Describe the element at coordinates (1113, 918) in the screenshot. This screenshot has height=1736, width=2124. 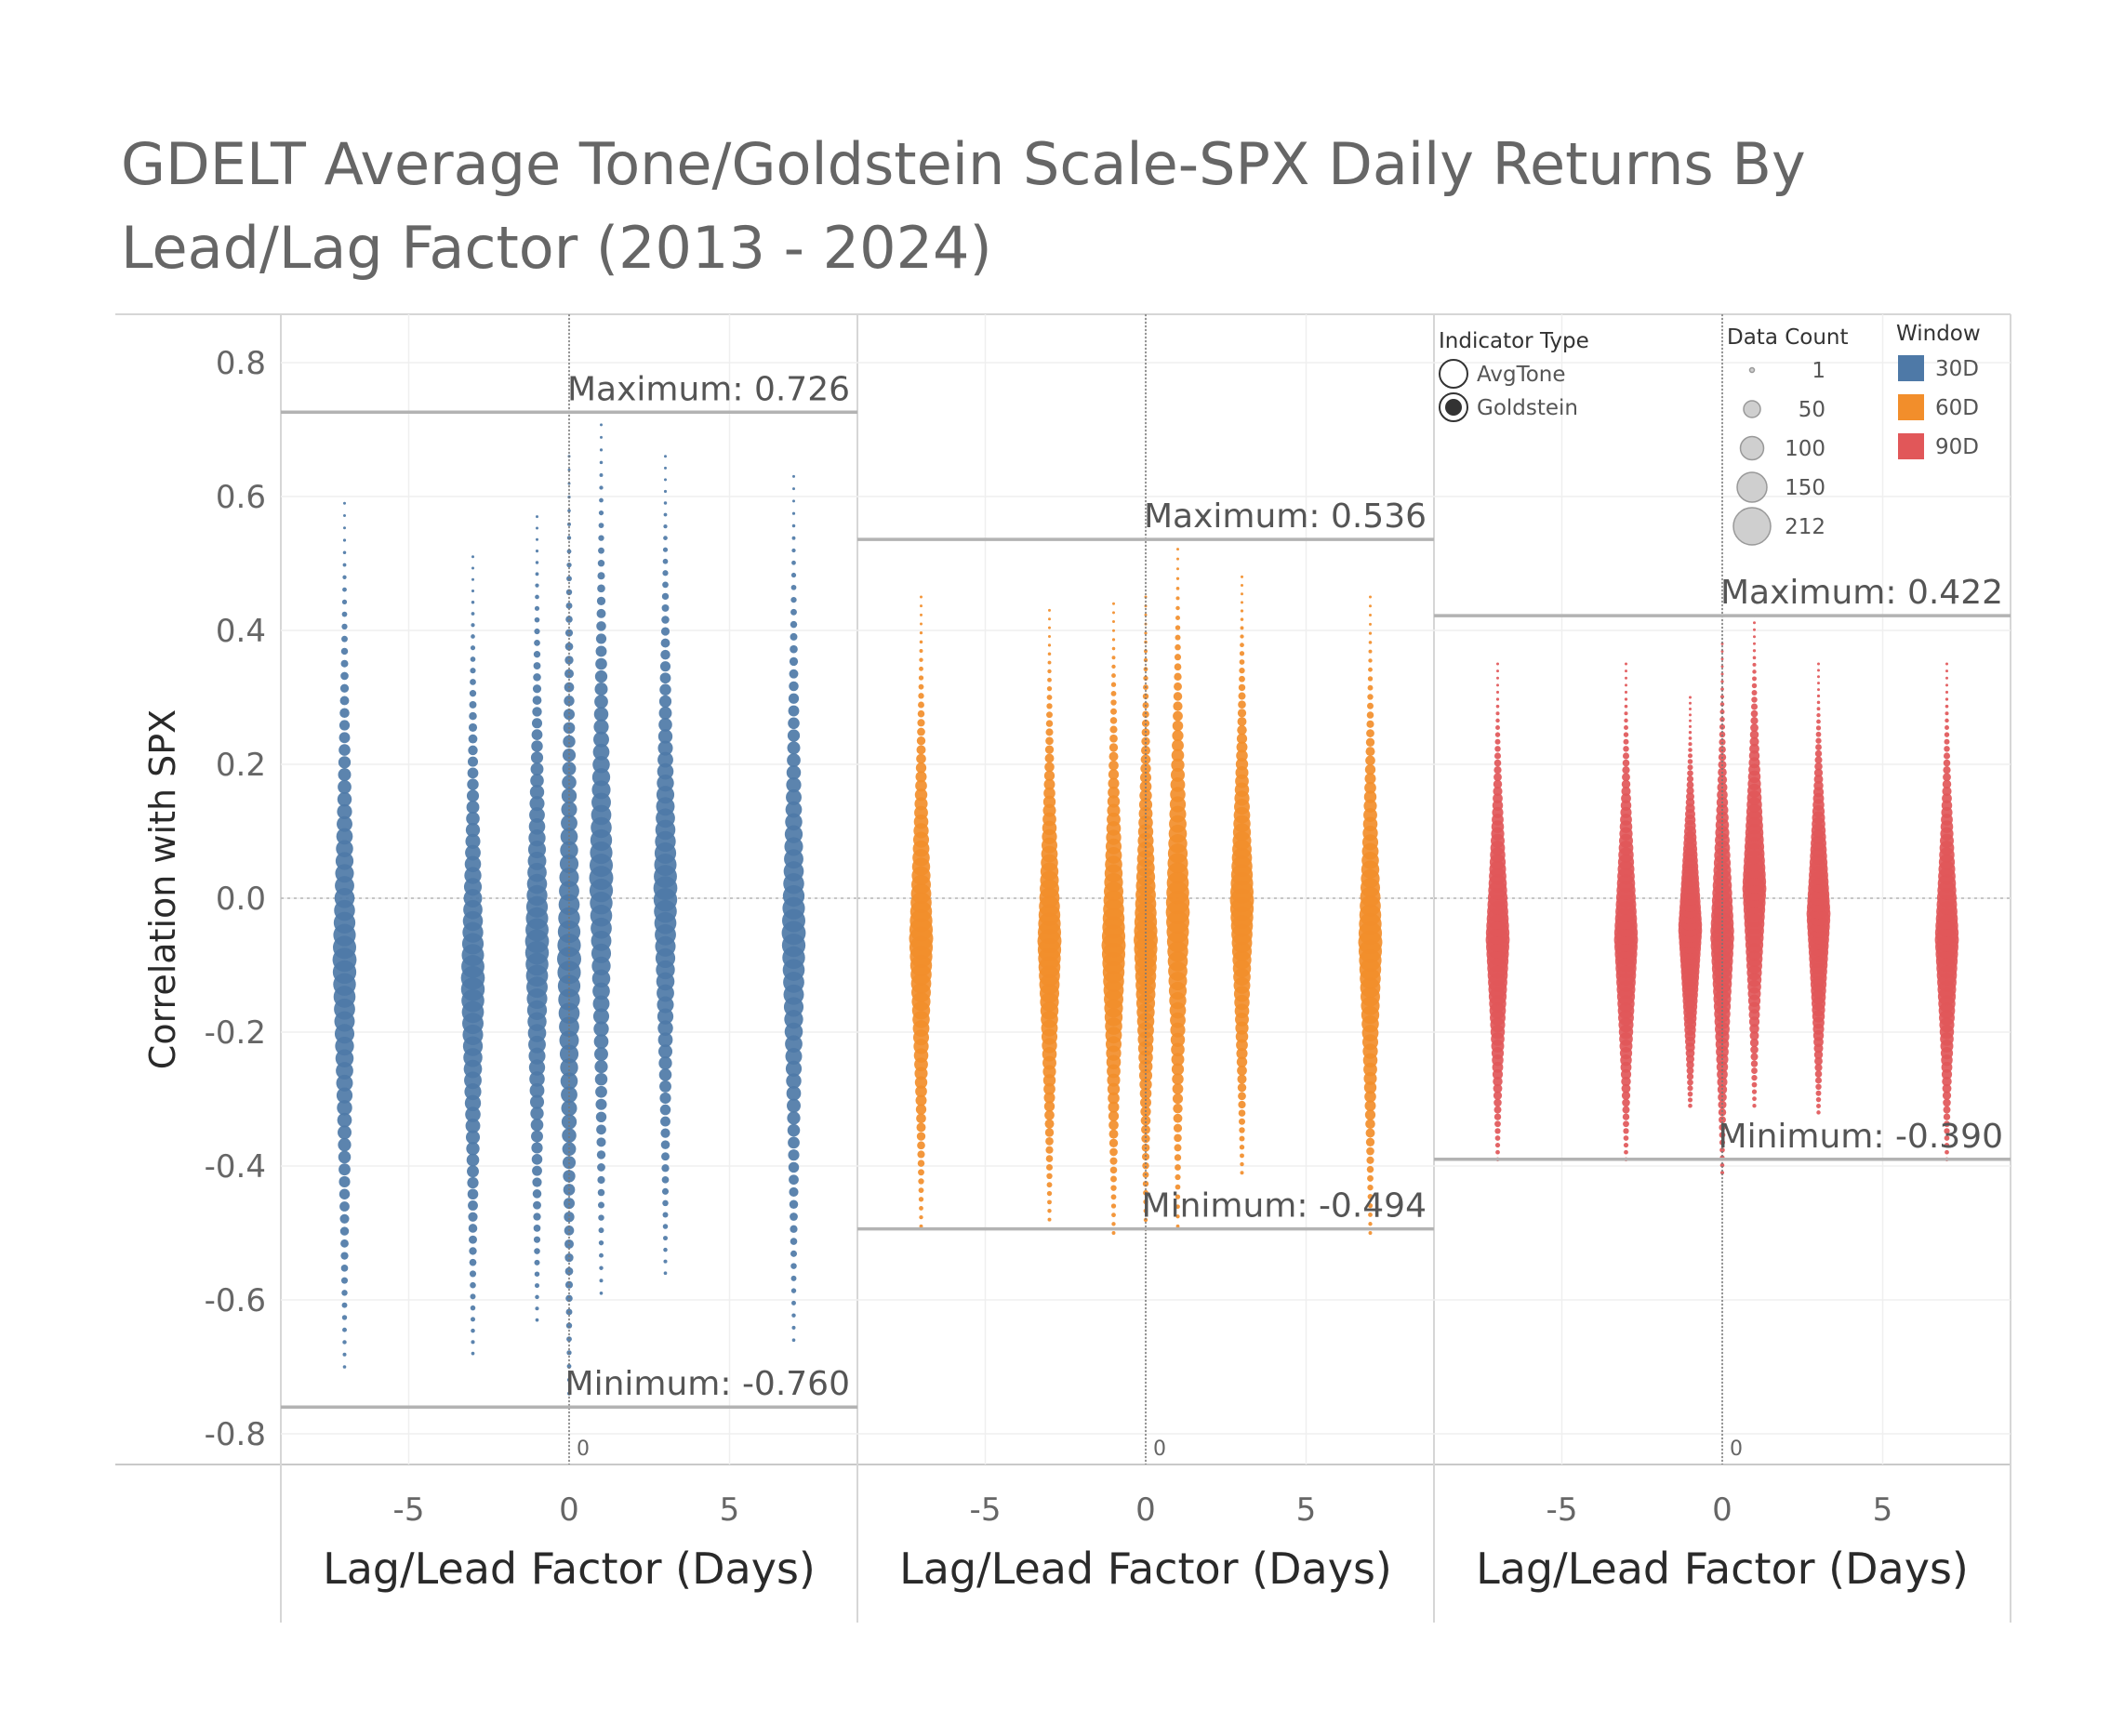
I see `strip-60D-day--1` at that location.